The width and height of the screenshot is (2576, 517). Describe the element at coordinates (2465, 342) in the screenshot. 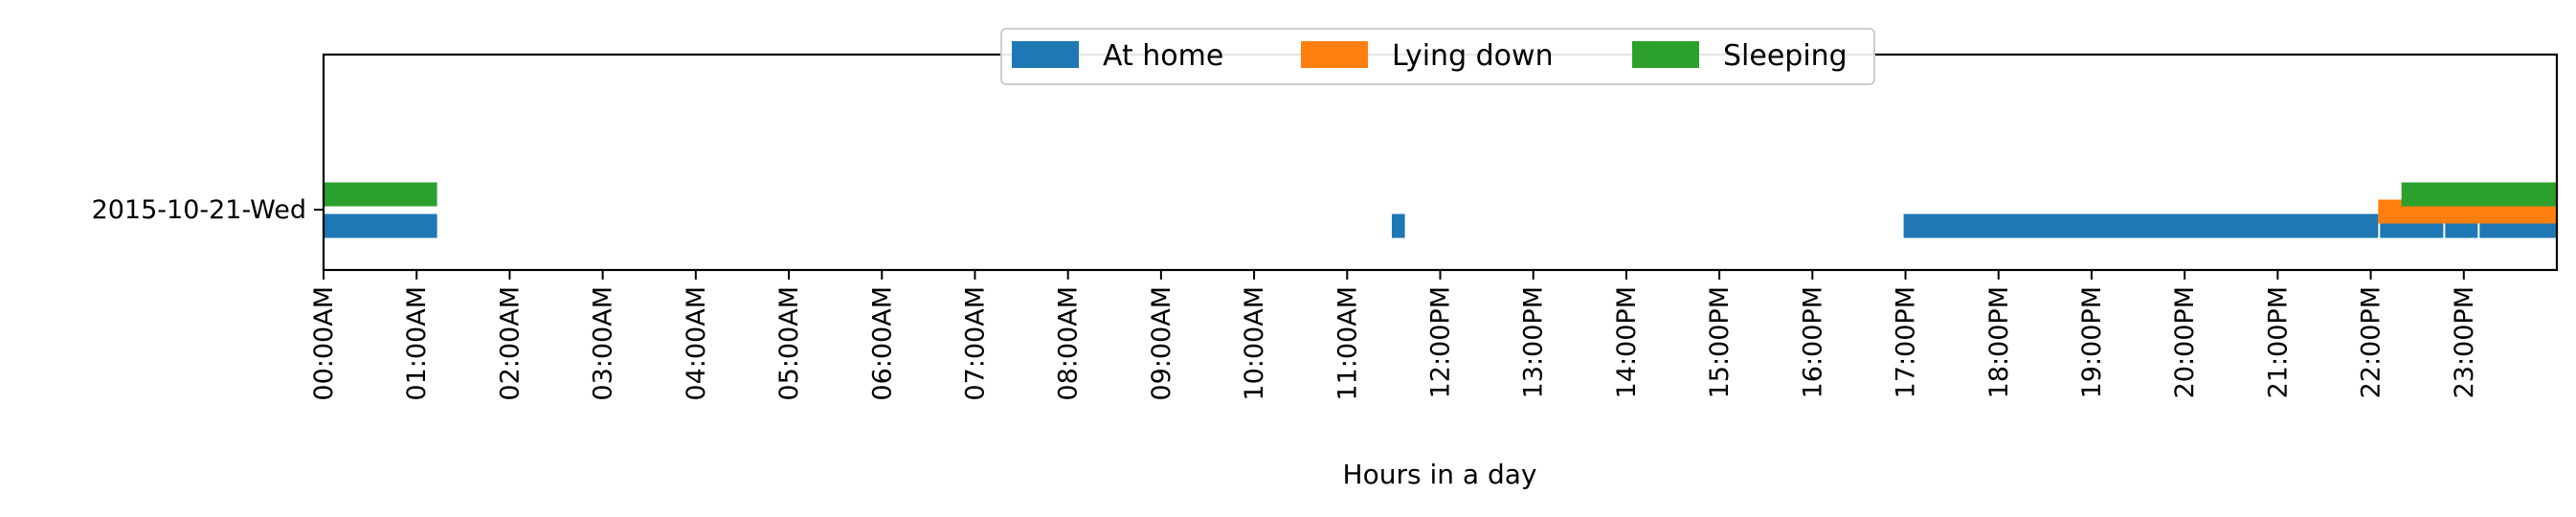

I see `x-tick-label: 23:00PM` at that location.